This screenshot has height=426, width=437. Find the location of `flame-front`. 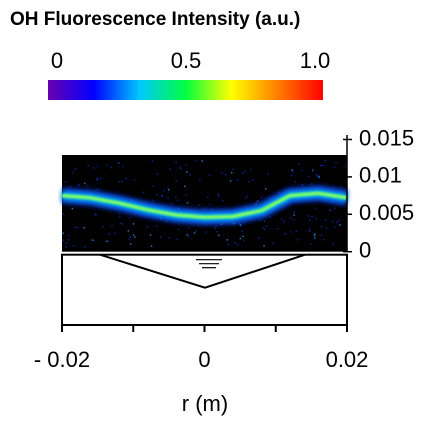

flame-front is located at coordinates (204, 205).